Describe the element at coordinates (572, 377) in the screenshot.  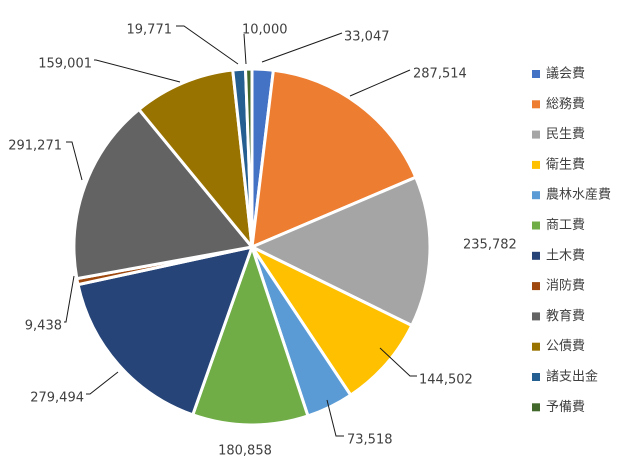
I see `legend-label-11: 諸支出金` at that location.